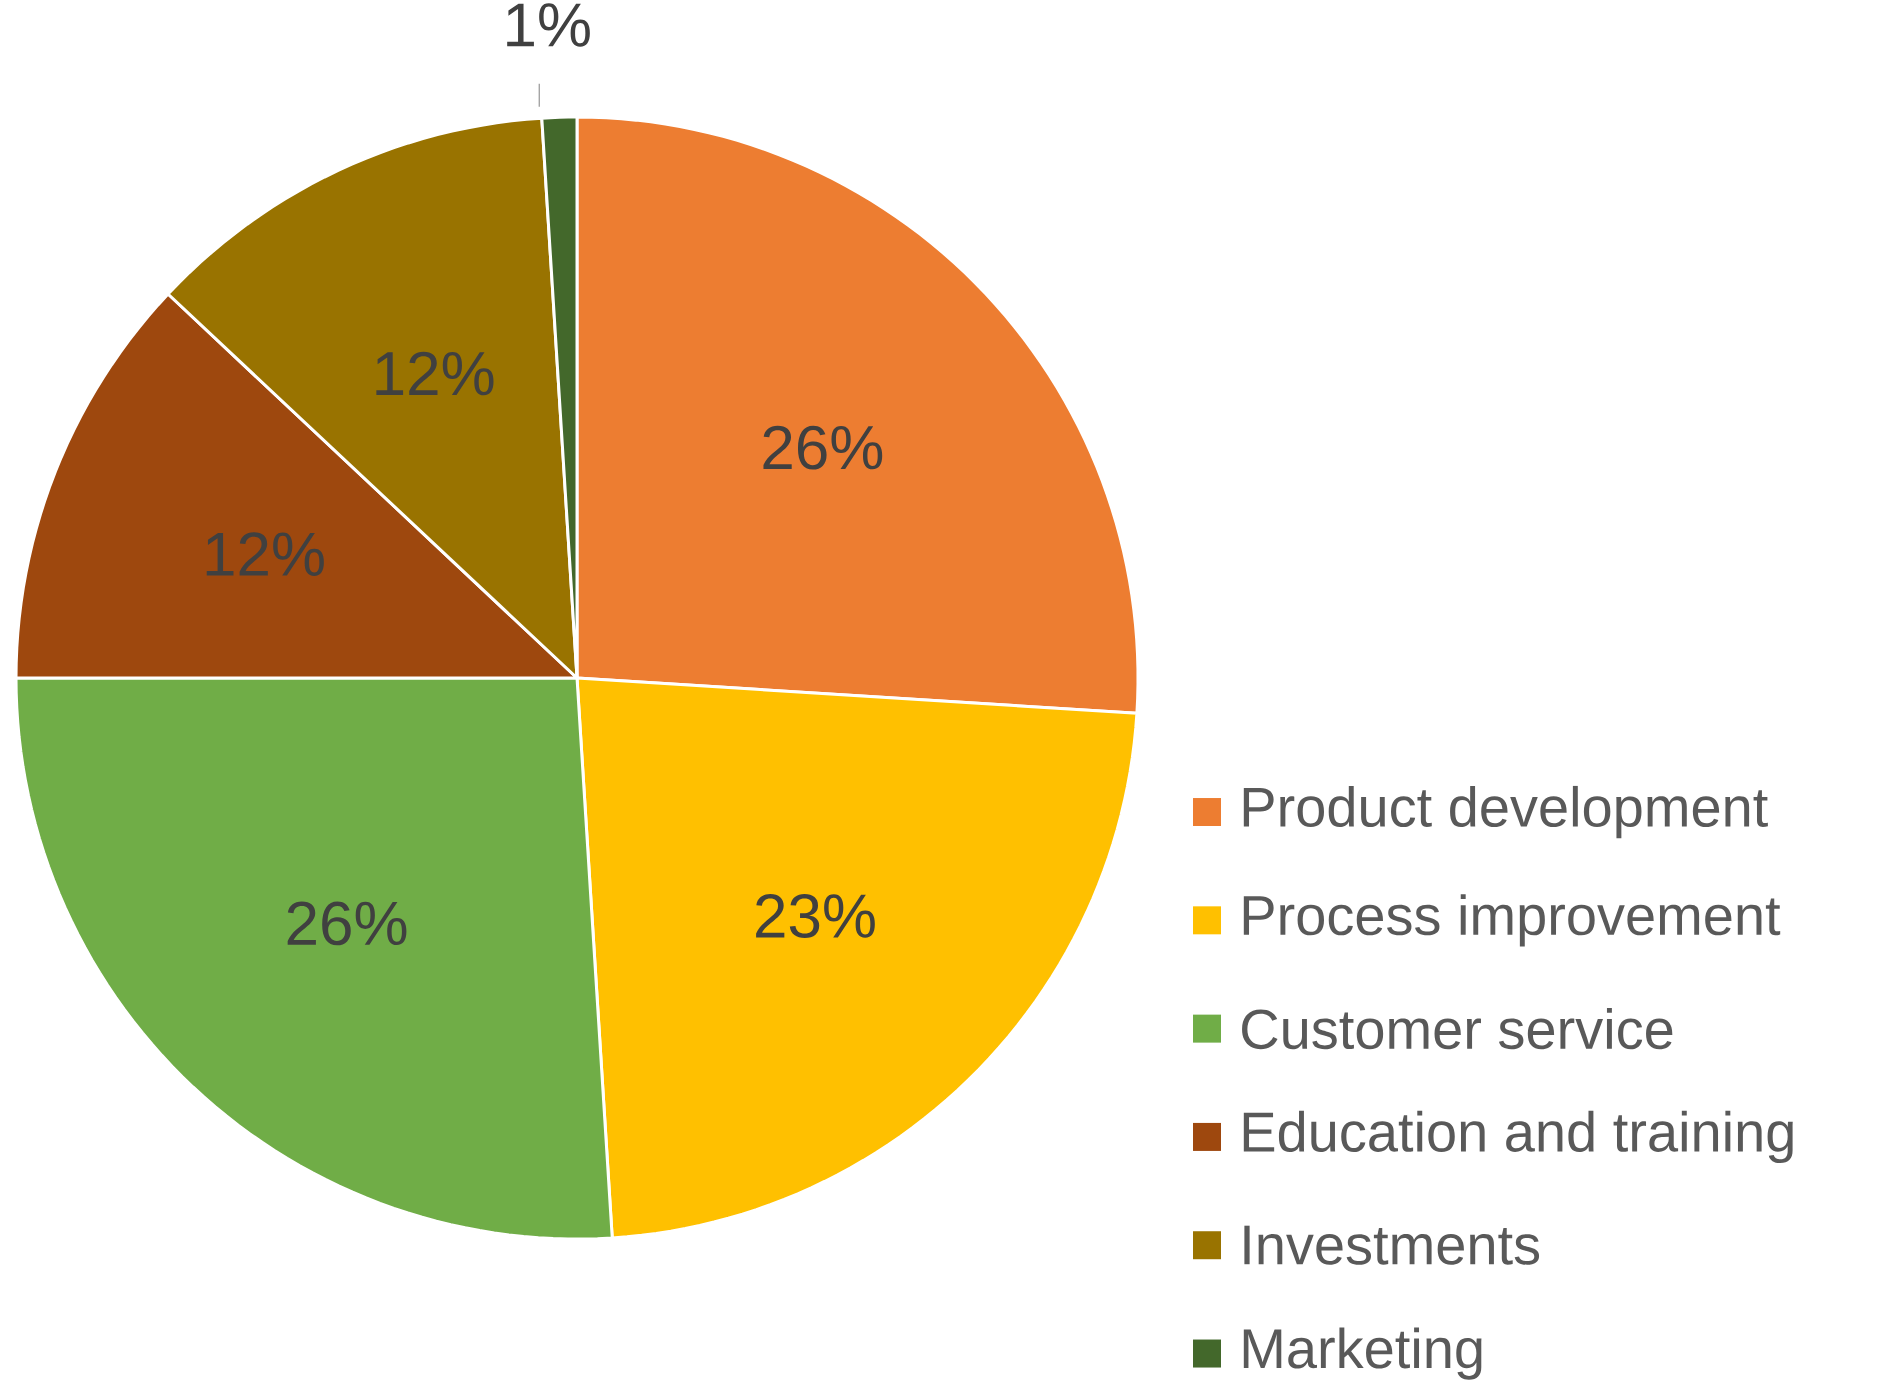 The height and width of the screenshot is (1386, 1884). Describe the element at coordinates (1392, 1245) in the screenshot. I see `legend-label: Investments` at that location.